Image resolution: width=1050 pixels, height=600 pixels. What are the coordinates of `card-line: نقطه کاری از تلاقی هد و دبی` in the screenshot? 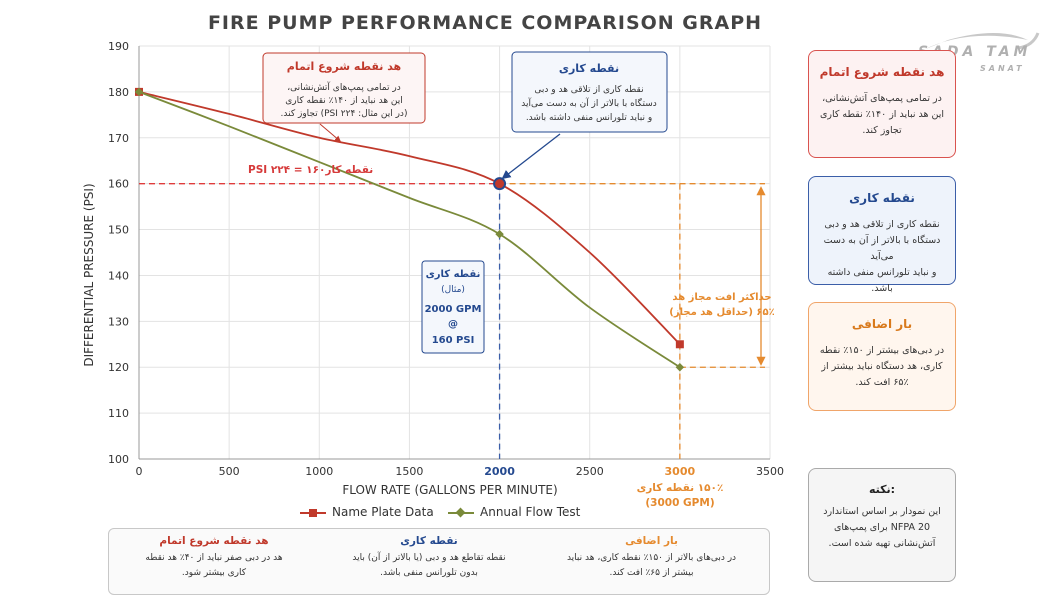 It's located at (882, 224).